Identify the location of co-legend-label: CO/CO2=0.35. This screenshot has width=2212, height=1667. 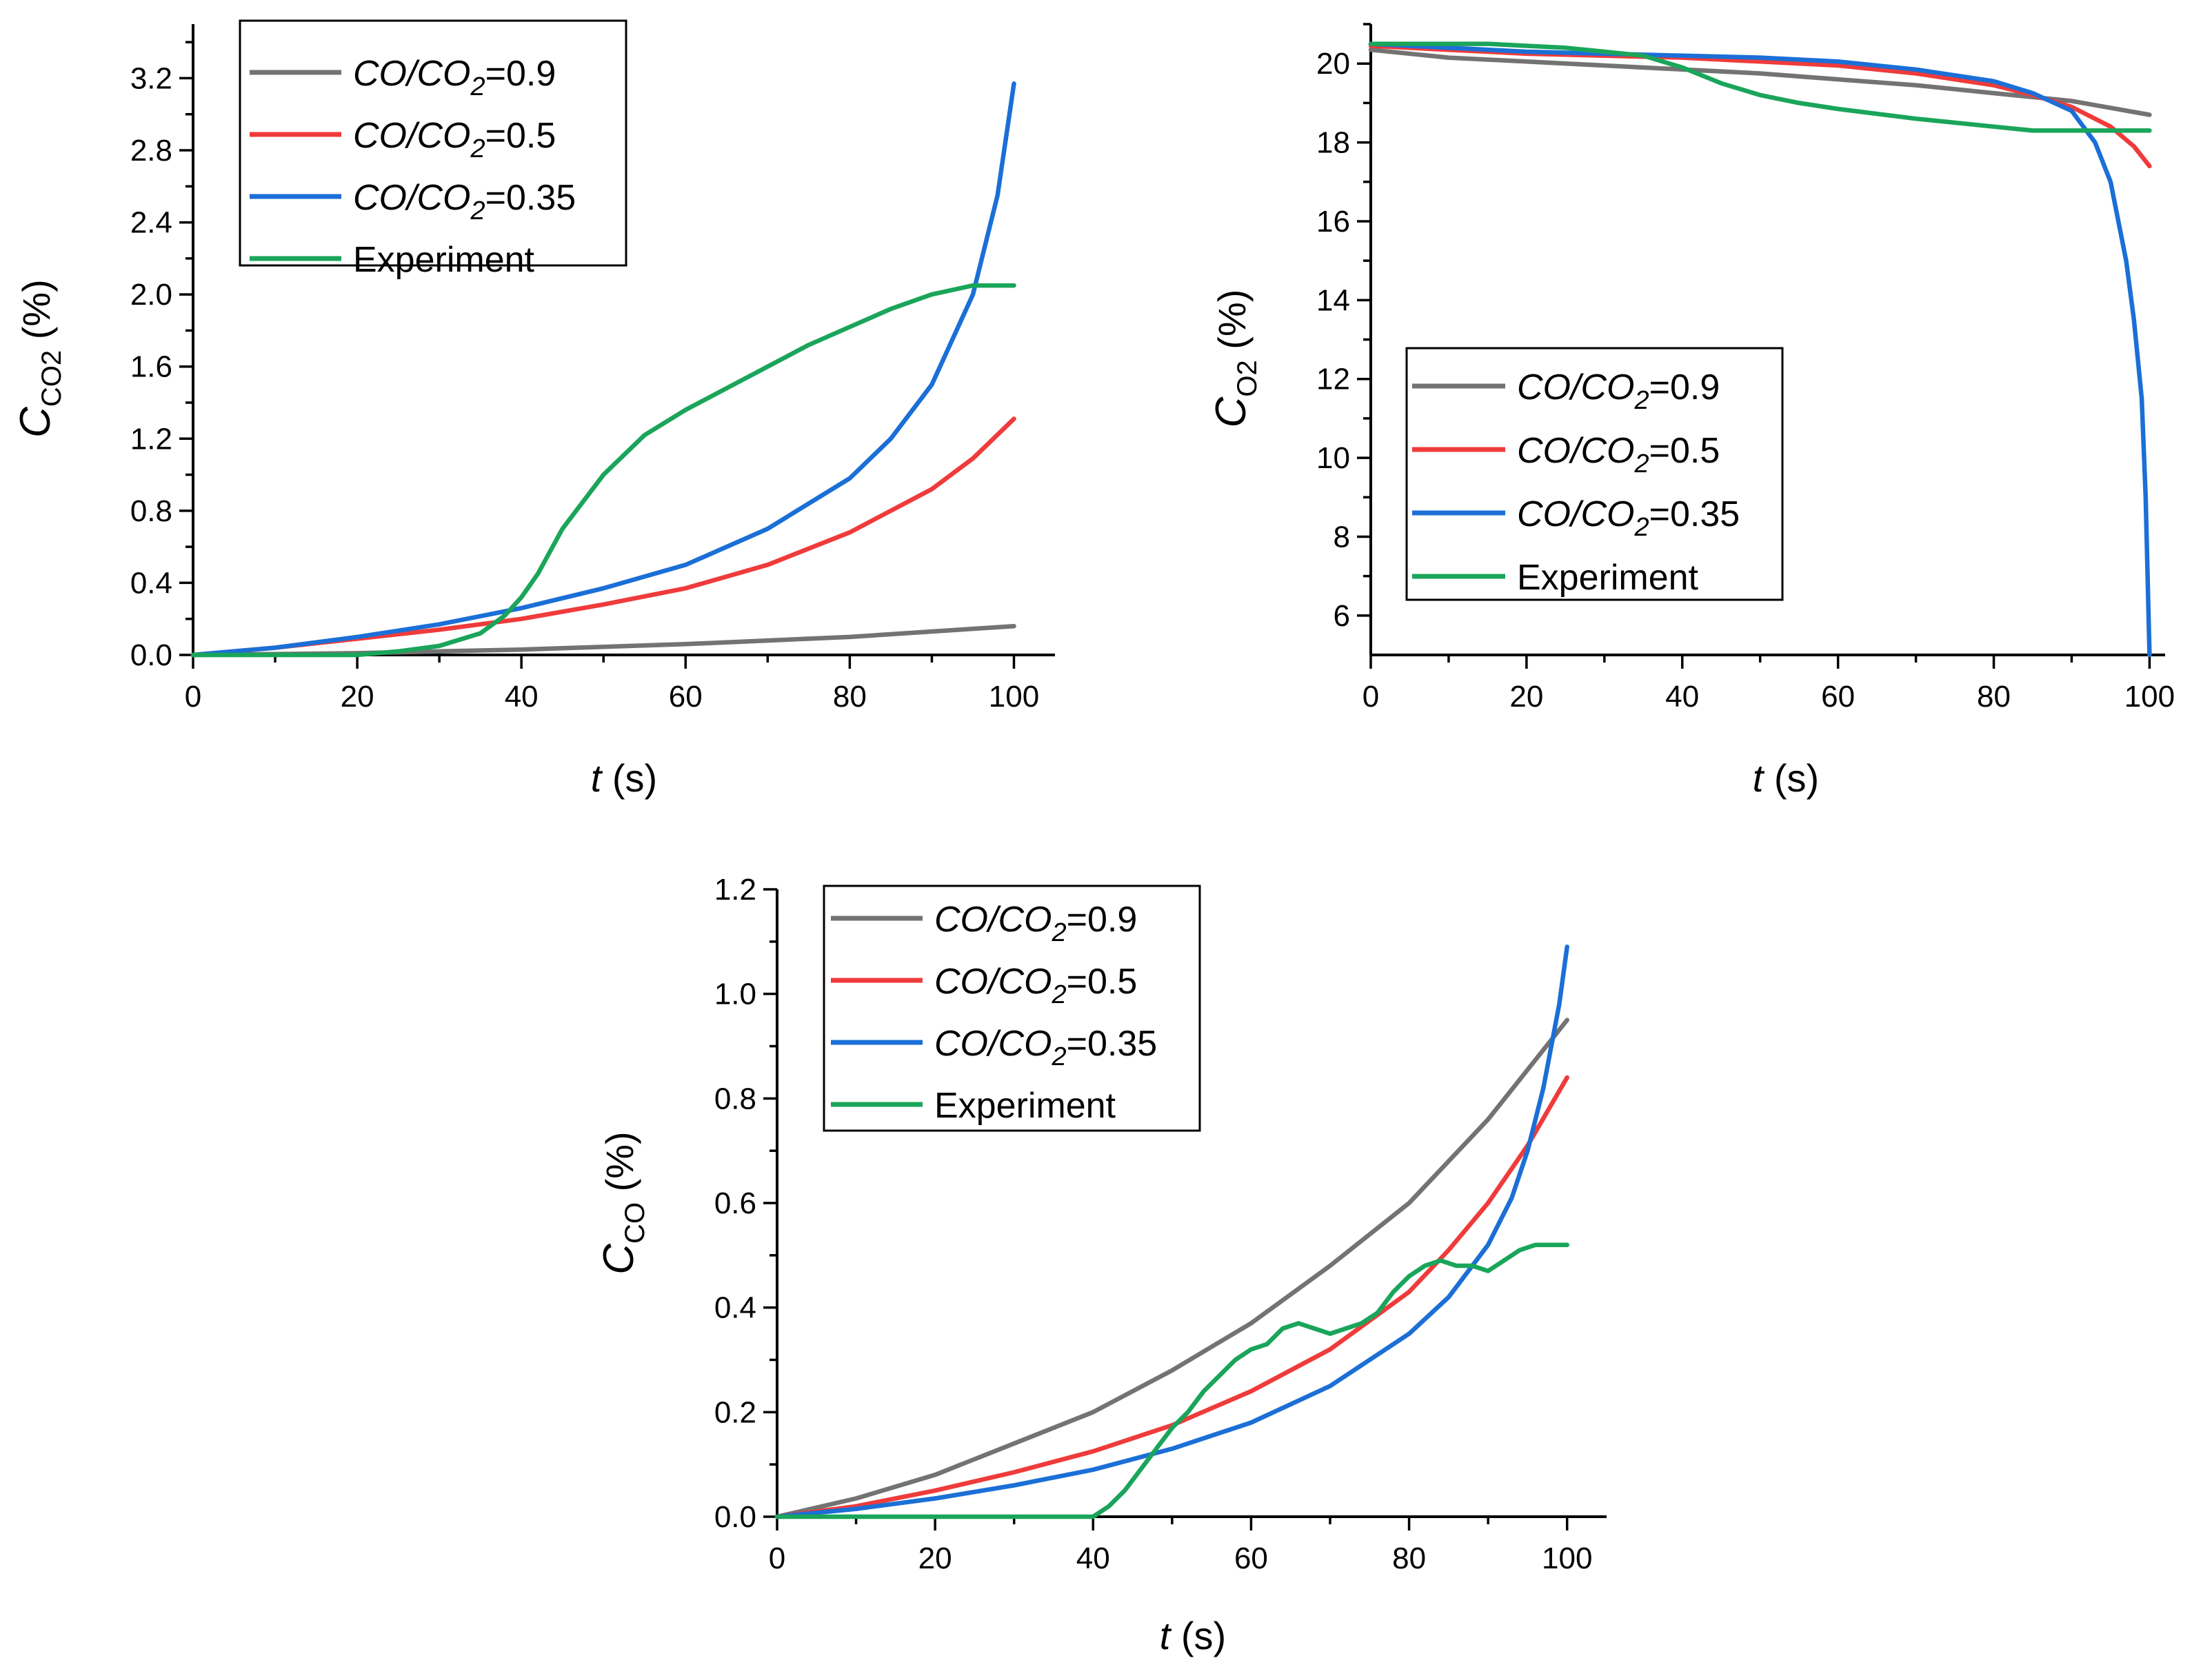
(1045, 1047).